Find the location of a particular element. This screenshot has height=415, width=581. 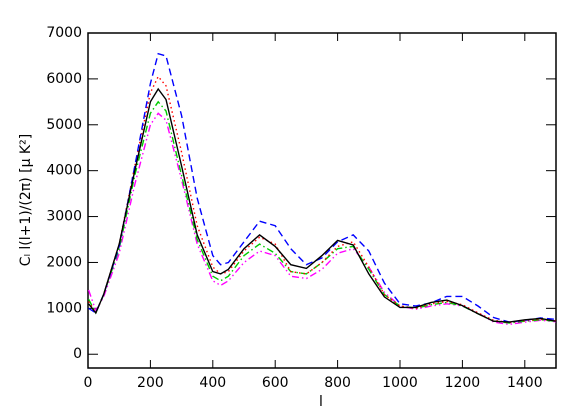

x-tick-label: 0 is located at coordinates (88, 383).